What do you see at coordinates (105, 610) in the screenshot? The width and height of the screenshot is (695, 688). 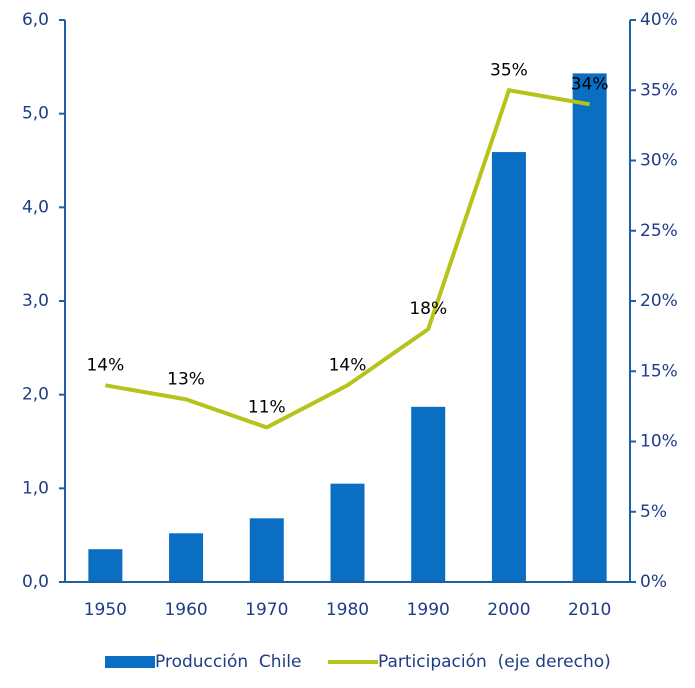 I see `x-tick-label: 1950` at bounding box center [105, 610].